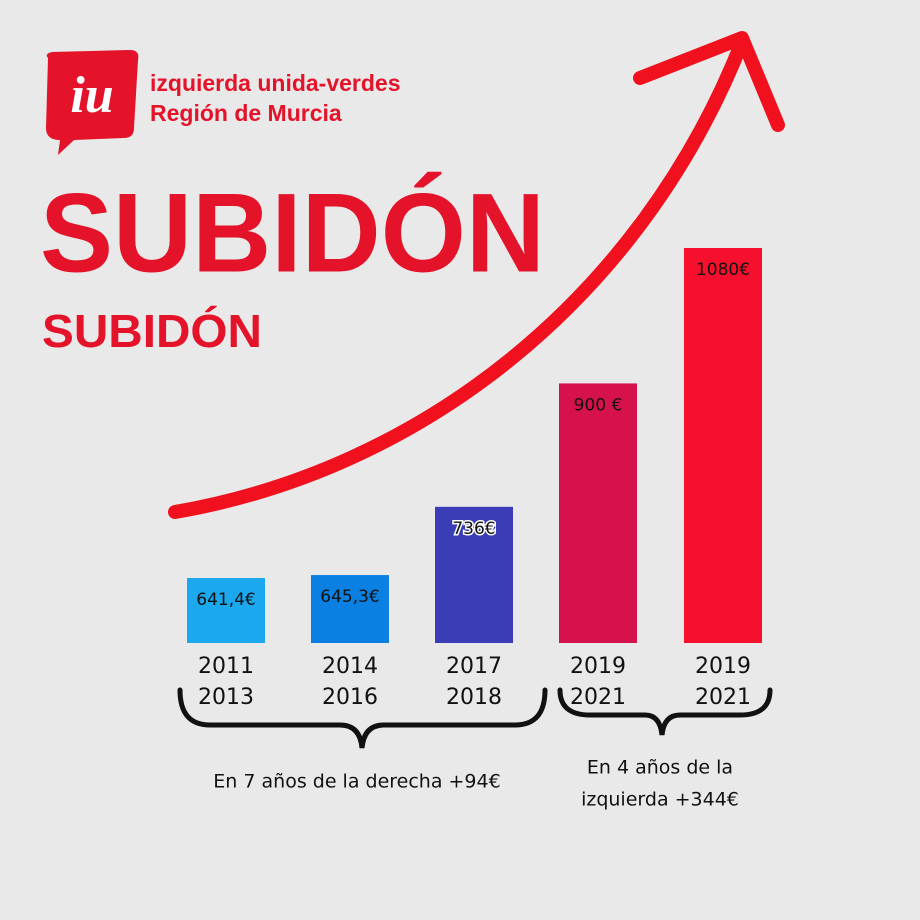 The image size is (920, 920). I want to click on annotation: izquierda +344€, so click(660, 800).